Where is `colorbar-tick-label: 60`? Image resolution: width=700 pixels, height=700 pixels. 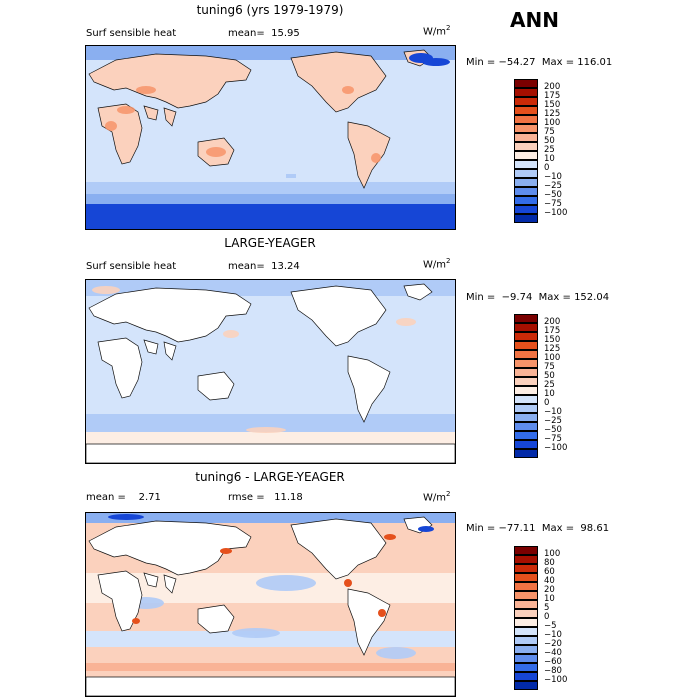
colorbar-tick-label: 60 is located at coordinates (549, 572).